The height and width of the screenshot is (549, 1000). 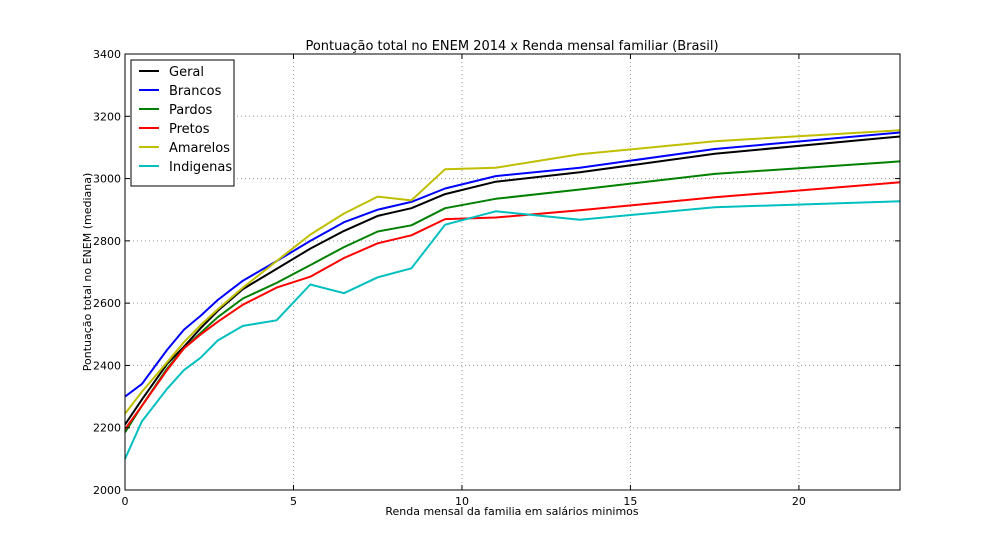 I want to click on legend-label: Pretos, so click(x=189, y=129).